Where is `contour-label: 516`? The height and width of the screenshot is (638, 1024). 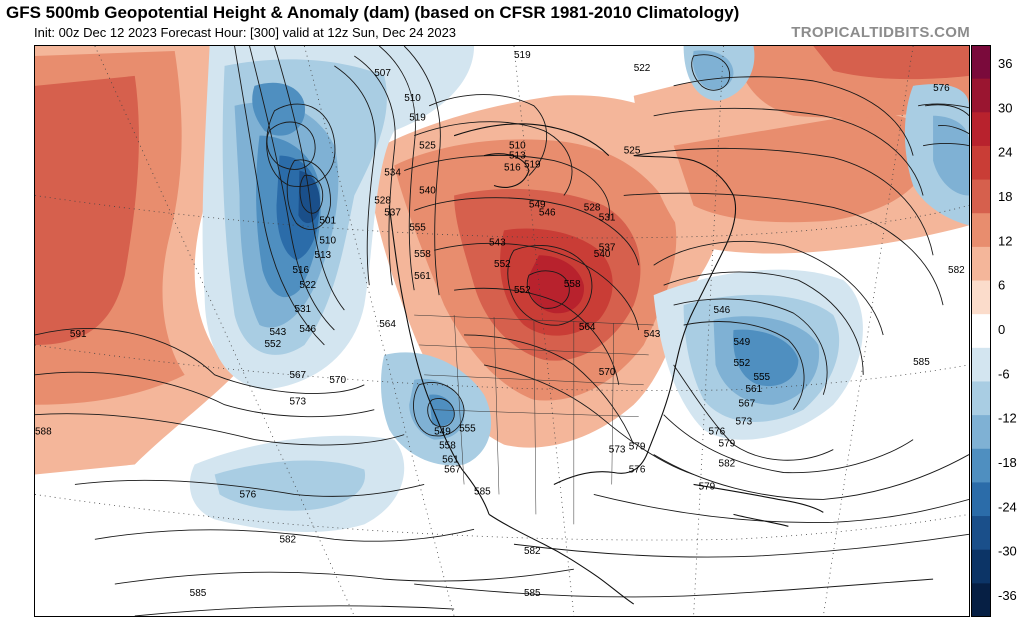
contour-label: 516 is located at coordinates (300, 270).